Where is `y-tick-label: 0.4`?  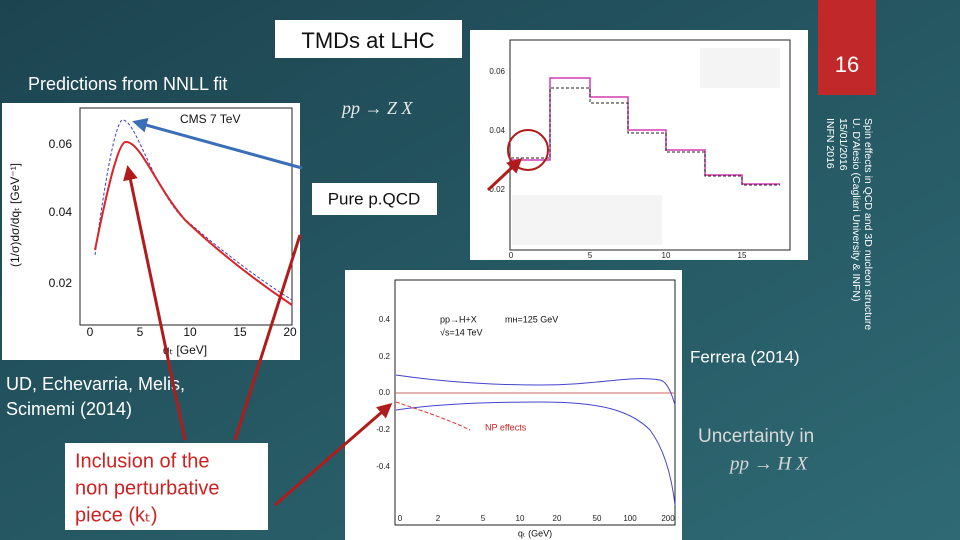
y-tick-label: 0.4 is located at coordinates (385, 319).